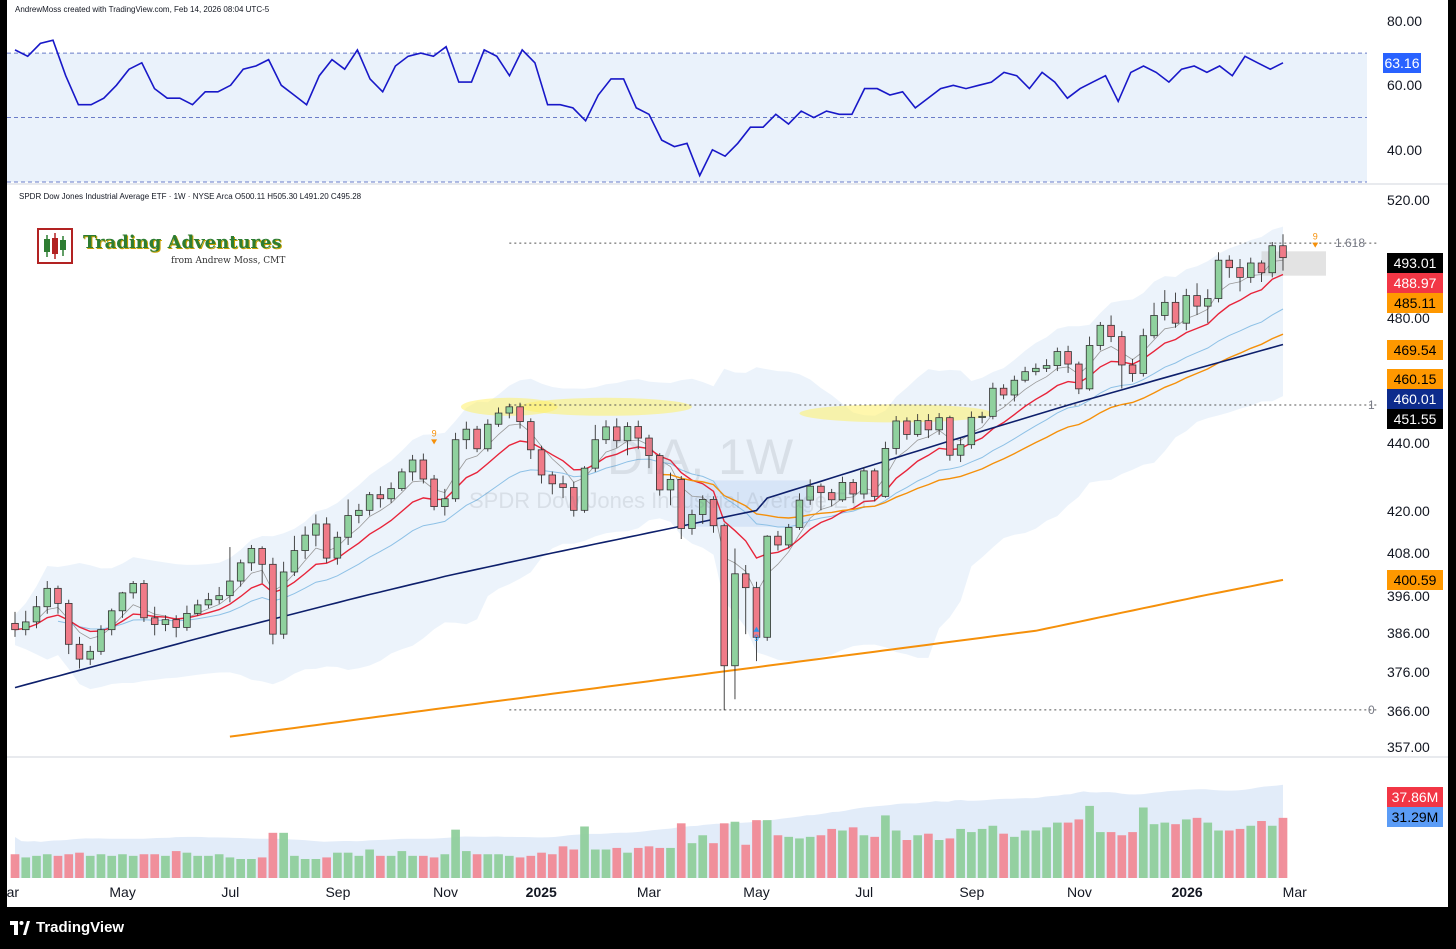 This screenshot has height=949, width=1456. What do you see at coordinates (756, 658) in the screenshot?
I see `sma-200-line` at bounding box center [756, 658].